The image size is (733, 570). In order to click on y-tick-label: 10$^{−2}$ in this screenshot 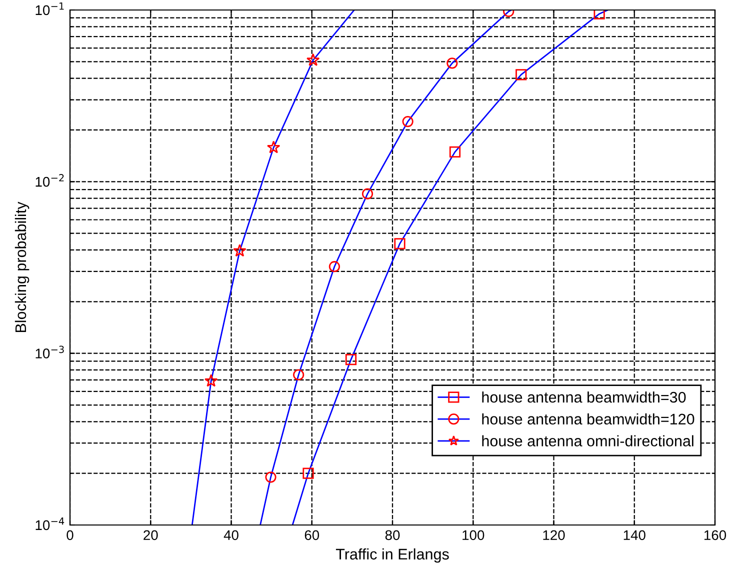, I will do `click(50, 180)`.